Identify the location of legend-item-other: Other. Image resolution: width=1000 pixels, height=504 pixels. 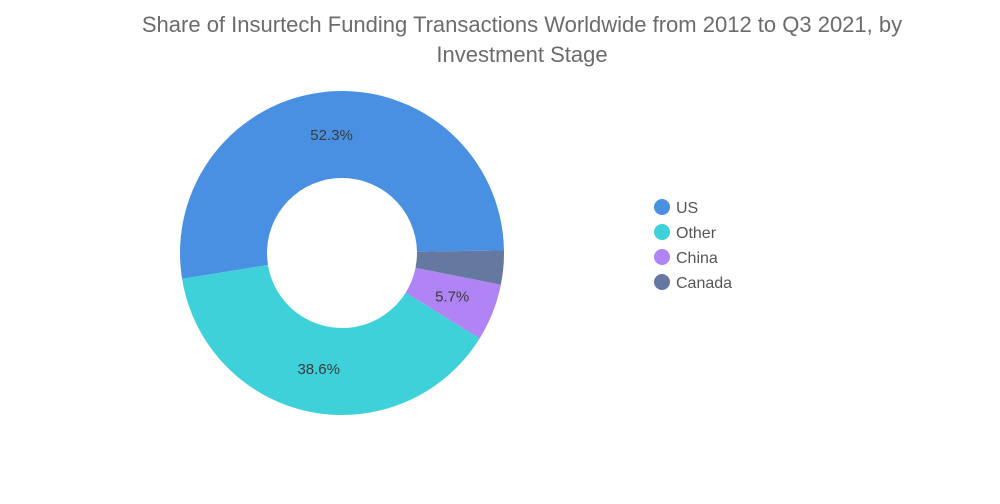
(685, 233).